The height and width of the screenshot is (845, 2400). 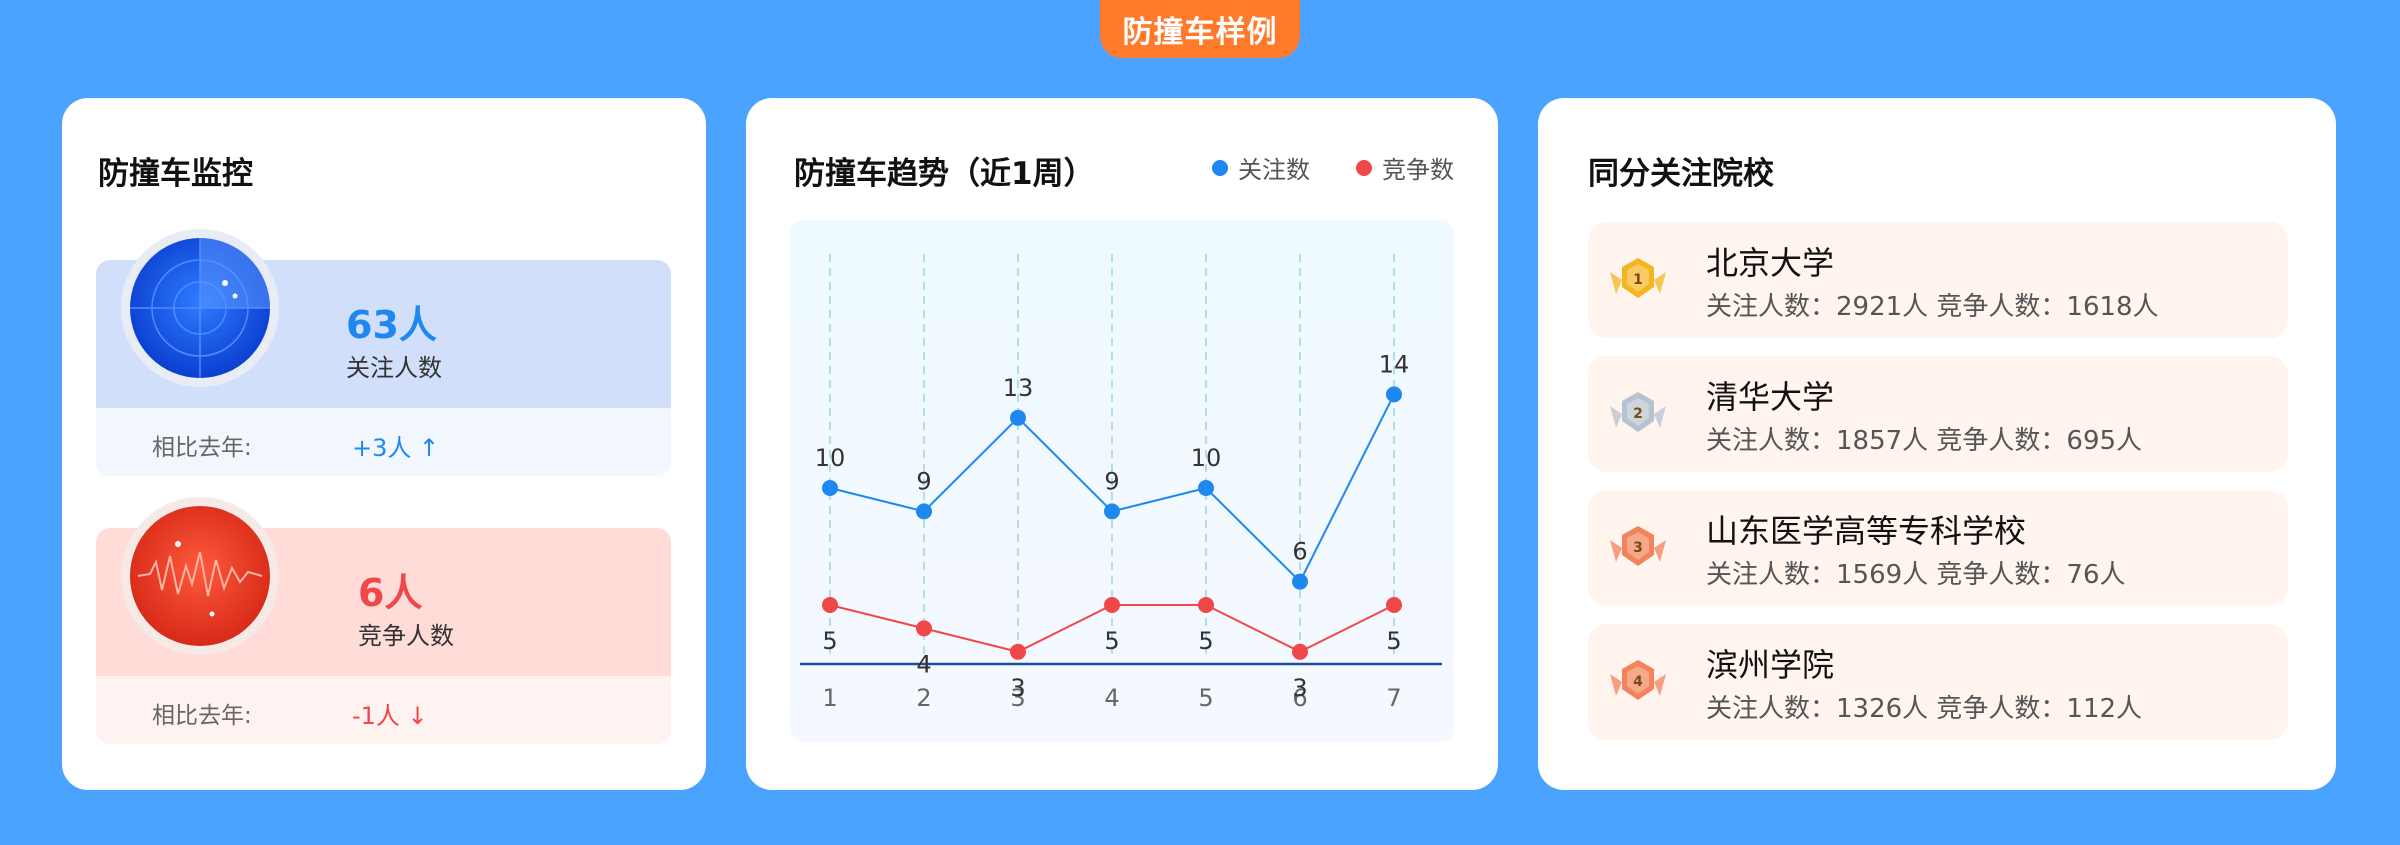 What do you see at coordinates (175, 174) in the screenshot?
I see `monitor-title: 防撞车监控` at bounding box center [175, 174].